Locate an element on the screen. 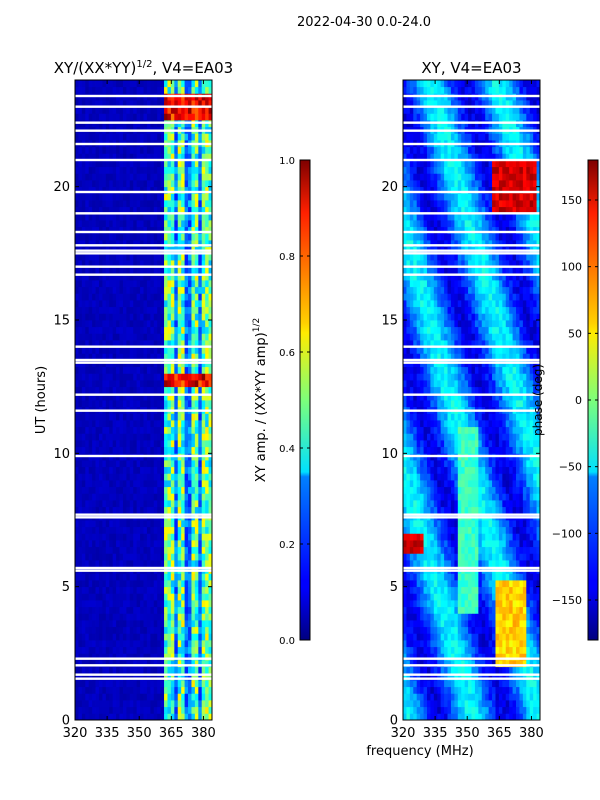 The width and height of the screenshot is (600, 800). y-tick-label: 5 is located at coordinates (66, 587).